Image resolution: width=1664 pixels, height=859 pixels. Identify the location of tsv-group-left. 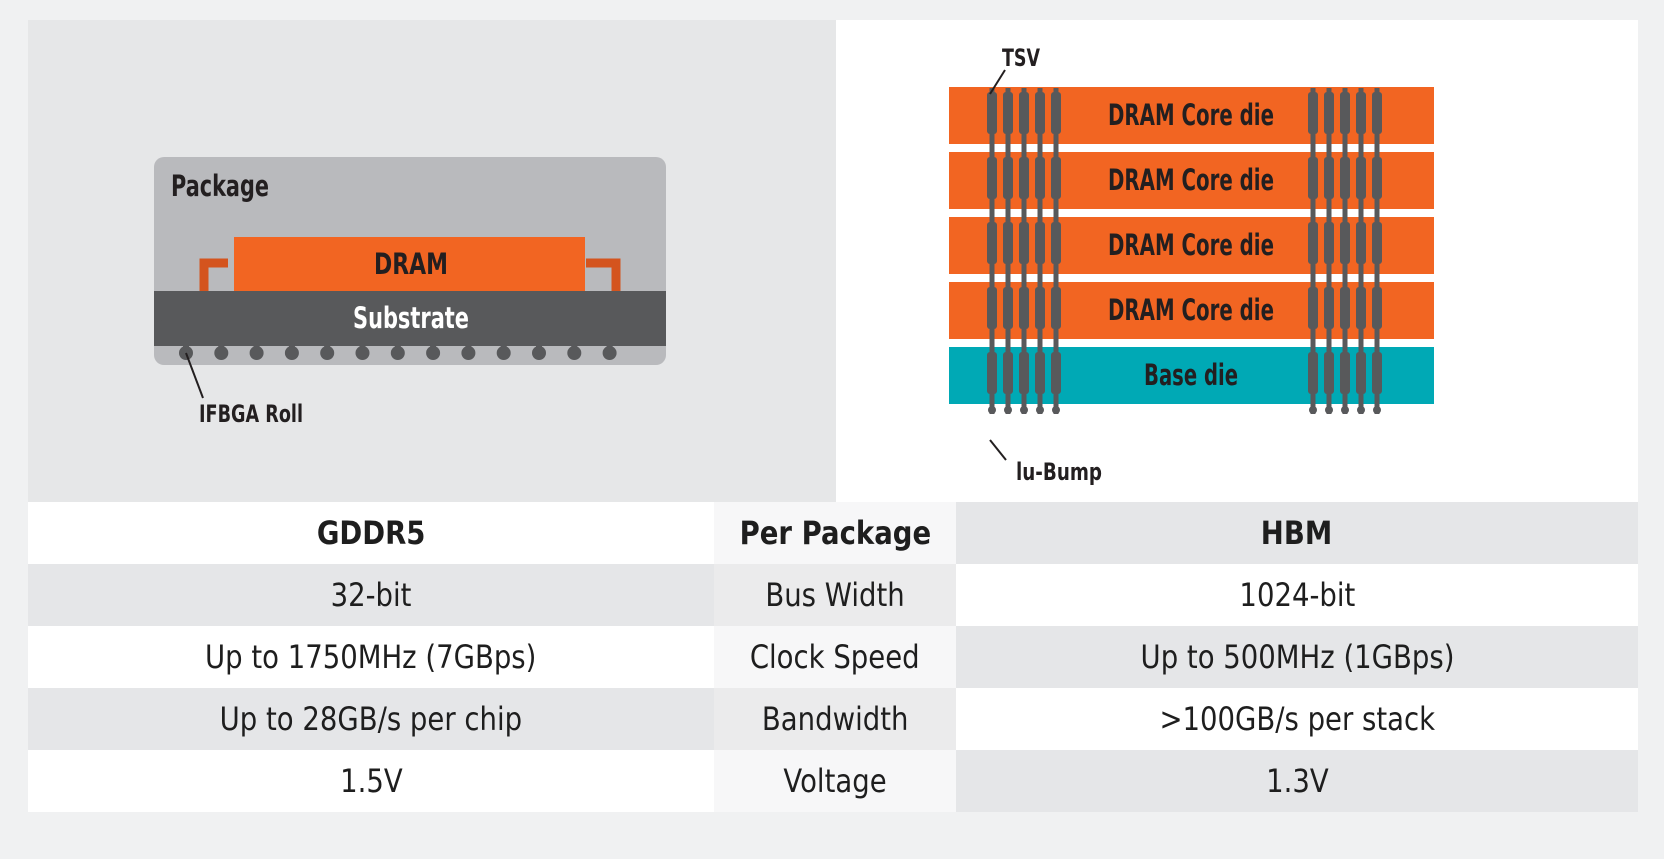
(1024, 251).